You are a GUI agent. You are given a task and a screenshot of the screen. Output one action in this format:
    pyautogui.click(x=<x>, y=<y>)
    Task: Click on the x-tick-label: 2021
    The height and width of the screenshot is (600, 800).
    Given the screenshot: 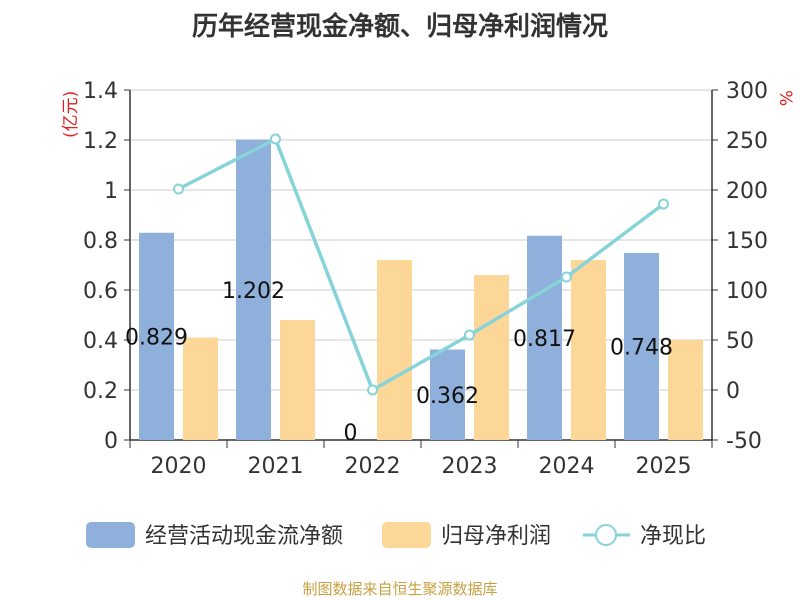 What is the action you would take?
    pyautogui.click(x=276, y=466)
    